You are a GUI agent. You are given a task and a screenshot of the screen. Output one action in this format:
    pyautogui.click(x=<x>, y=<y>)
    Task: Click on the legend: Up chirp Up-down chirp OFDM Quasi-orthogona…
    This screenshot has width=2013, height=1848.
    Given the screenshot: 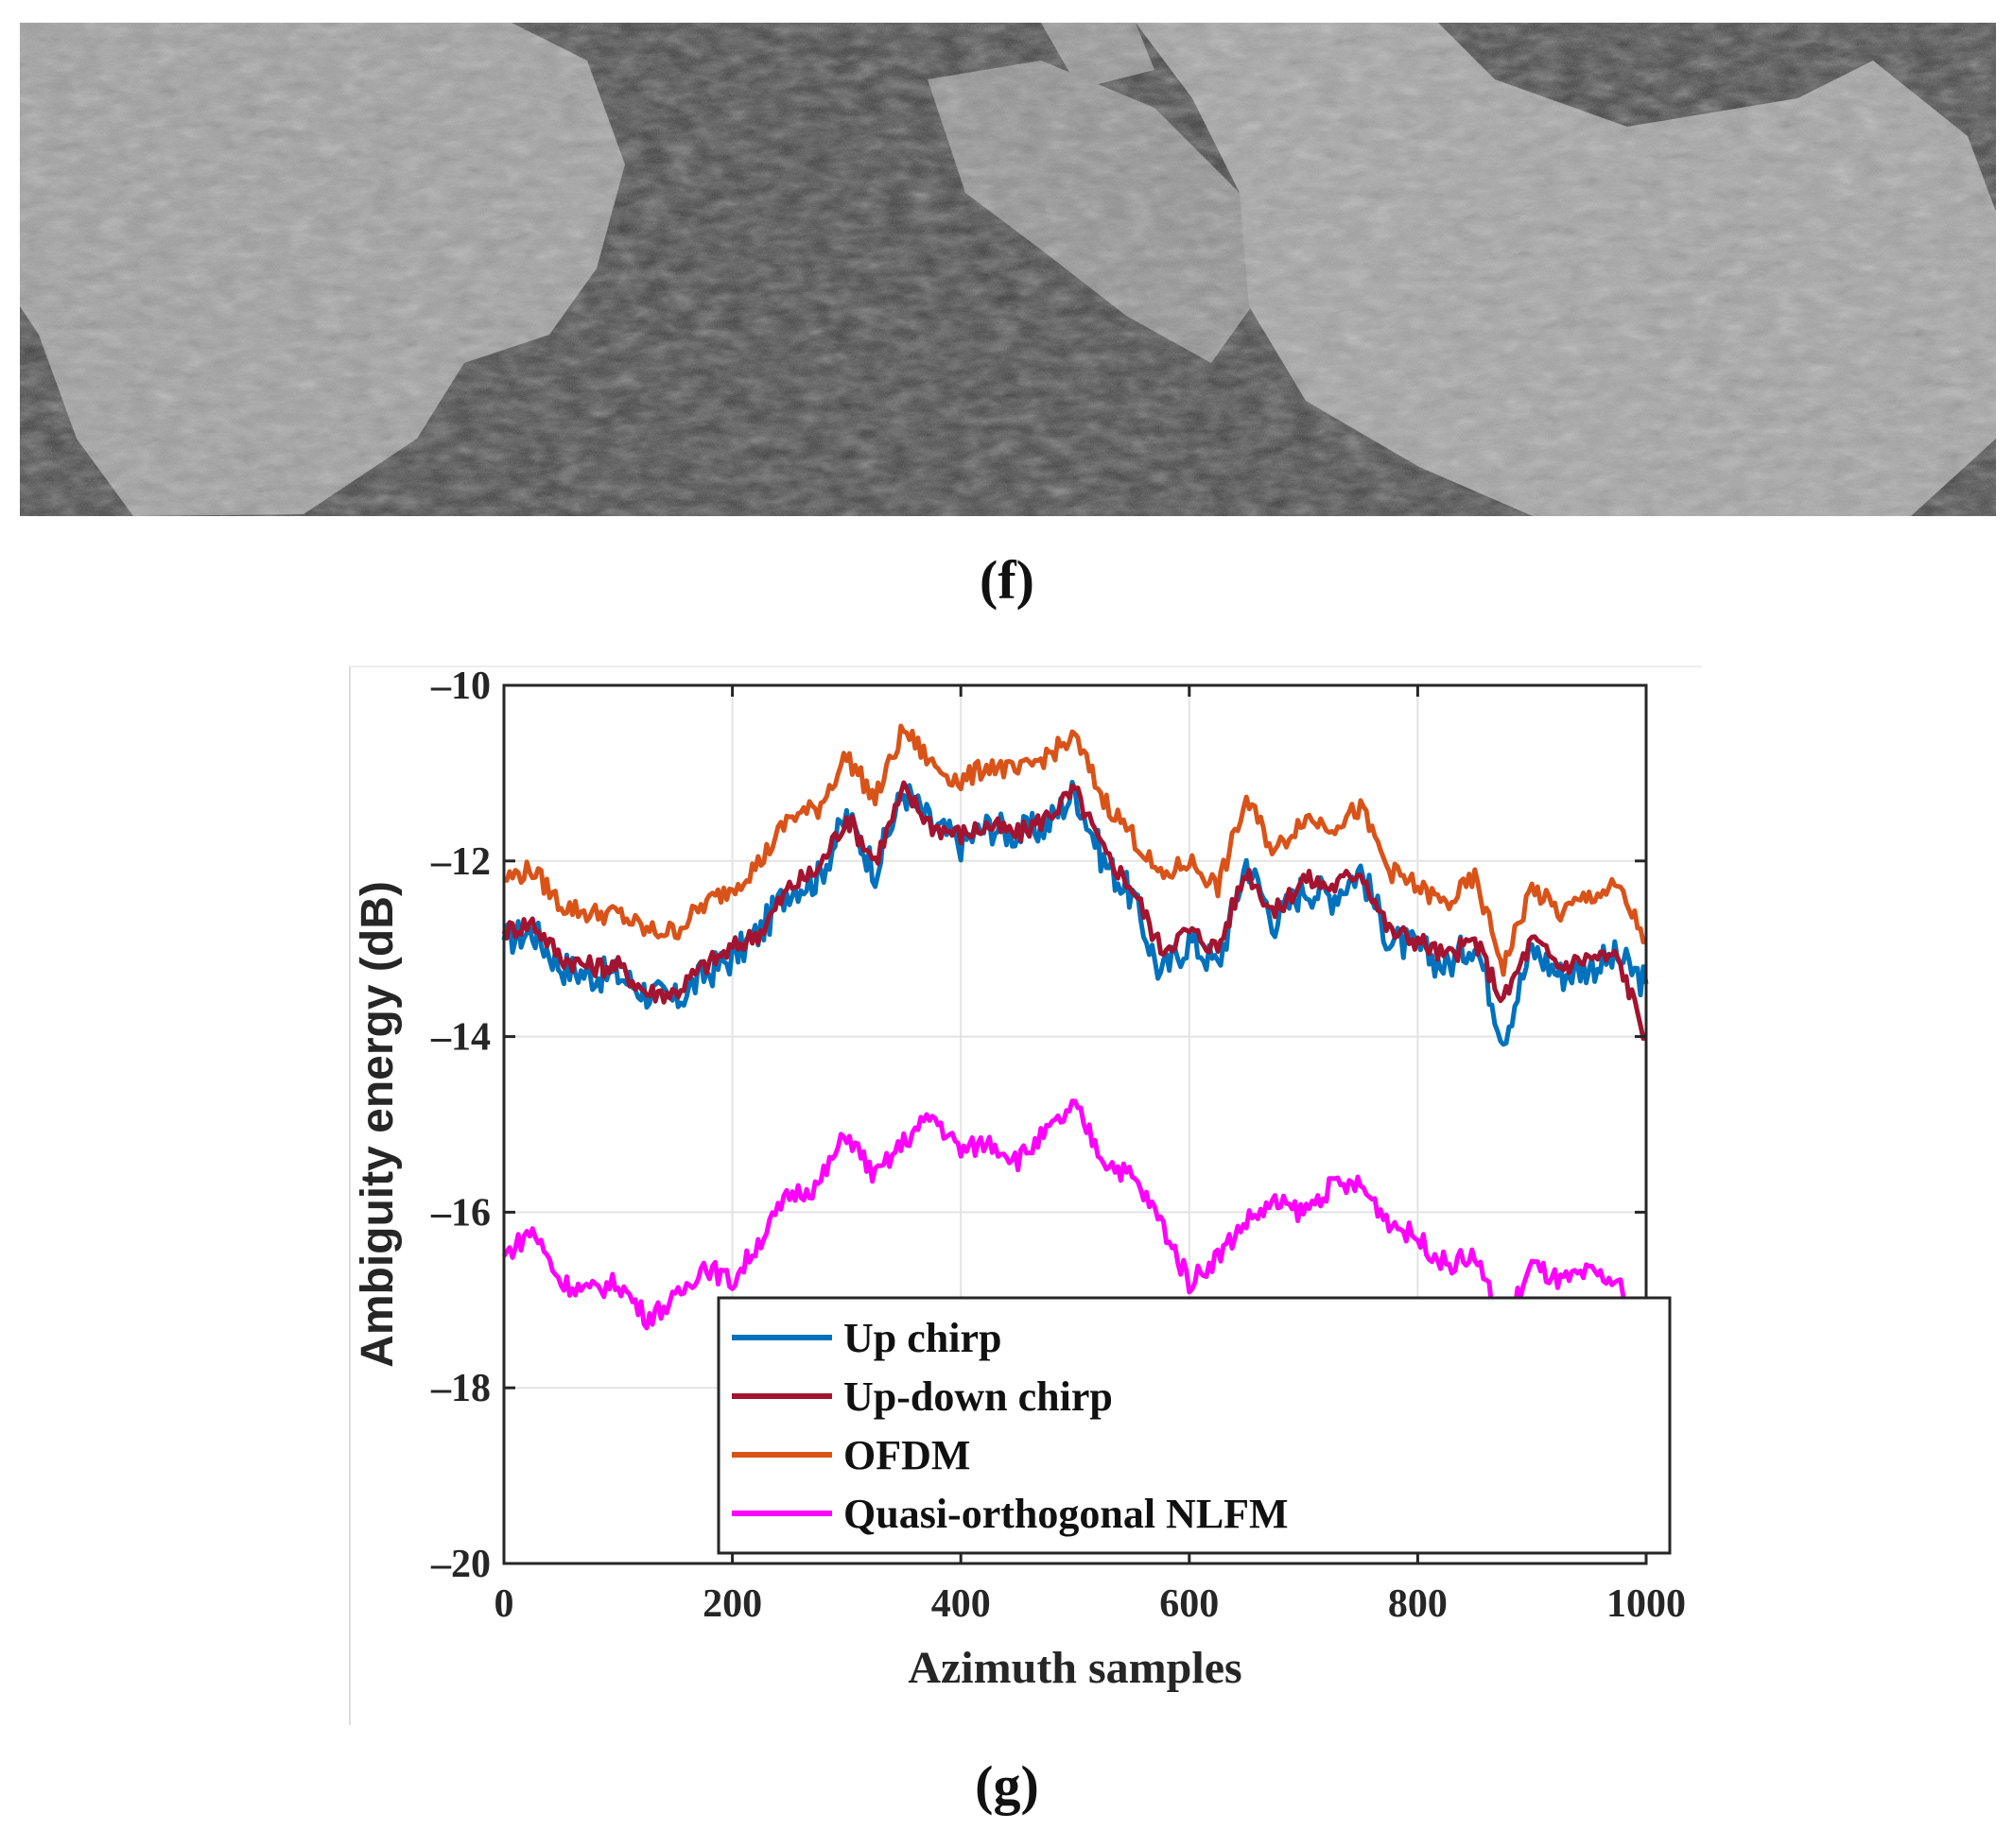 What is the action you would take?
    pyautogui.click(x=1194, y=1425)
    